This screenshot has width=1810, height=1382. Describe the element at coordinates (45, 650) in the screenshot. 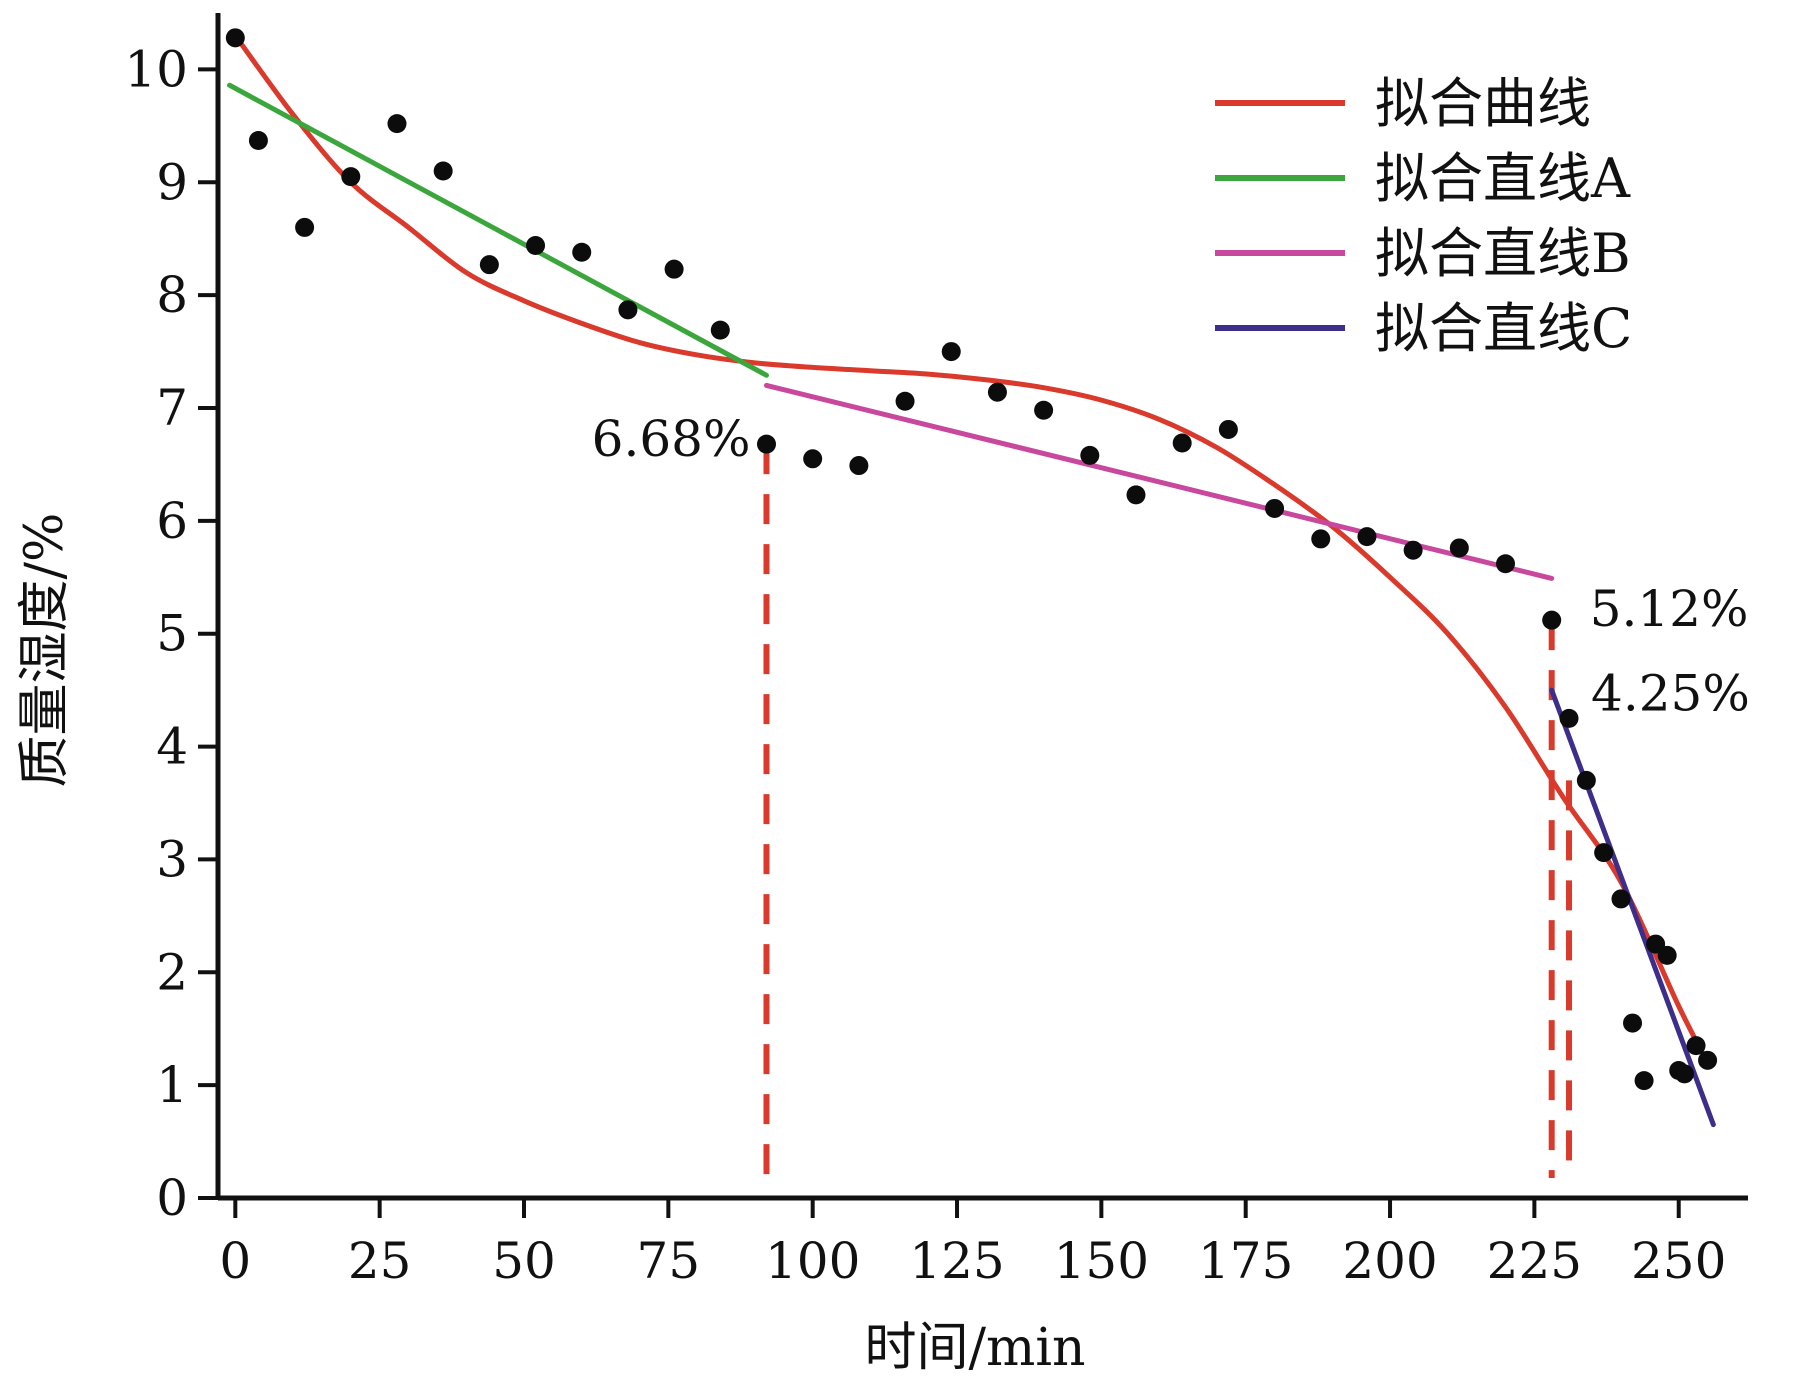

I see `y-axis-title: 质量湿度/%` at that location.